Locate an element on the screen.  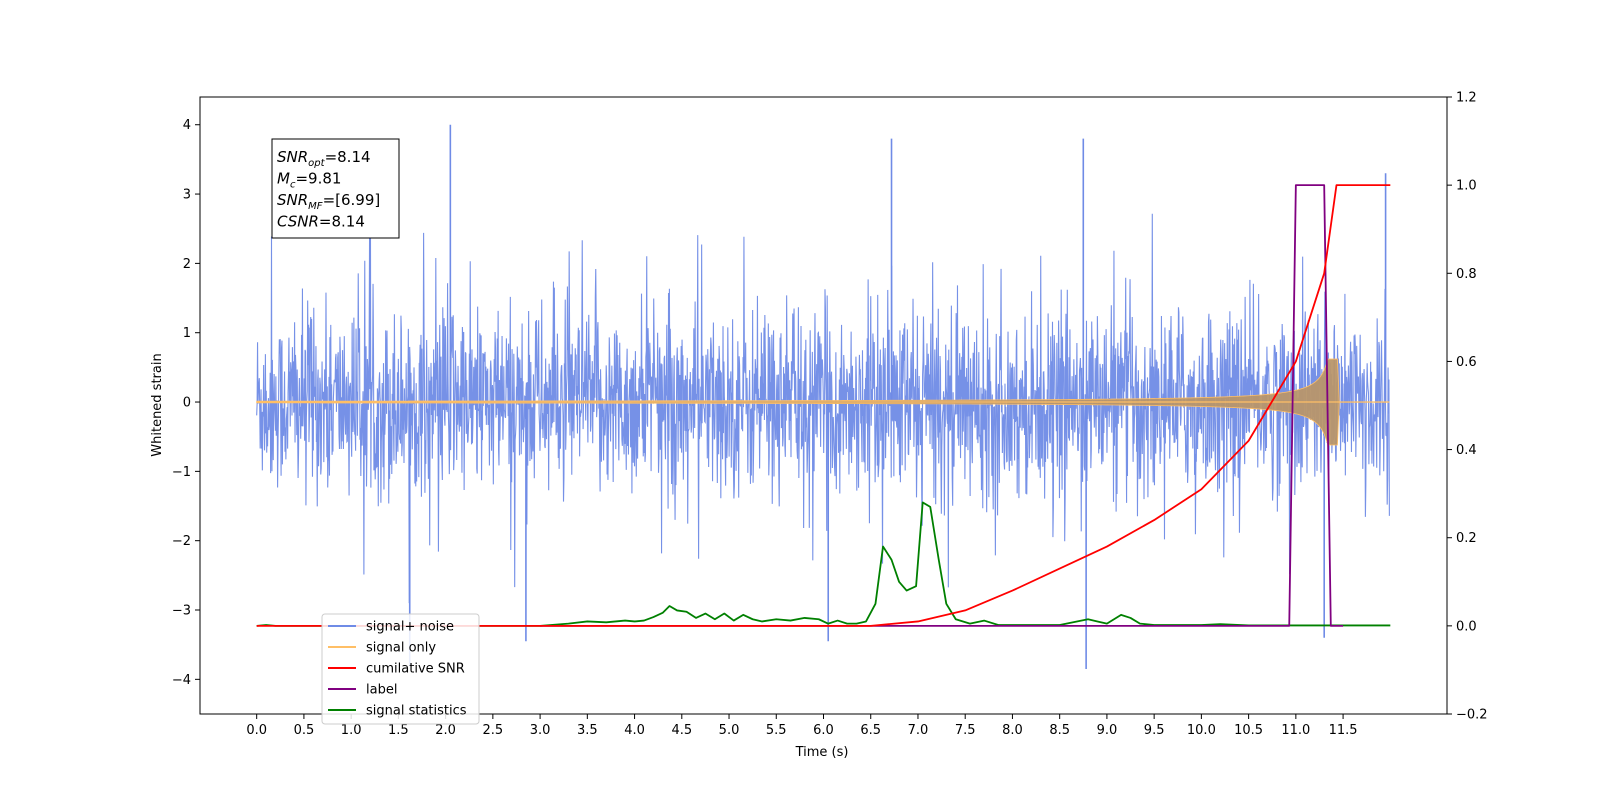
y-tick-label: 3 is located at coordinates (187, 195).